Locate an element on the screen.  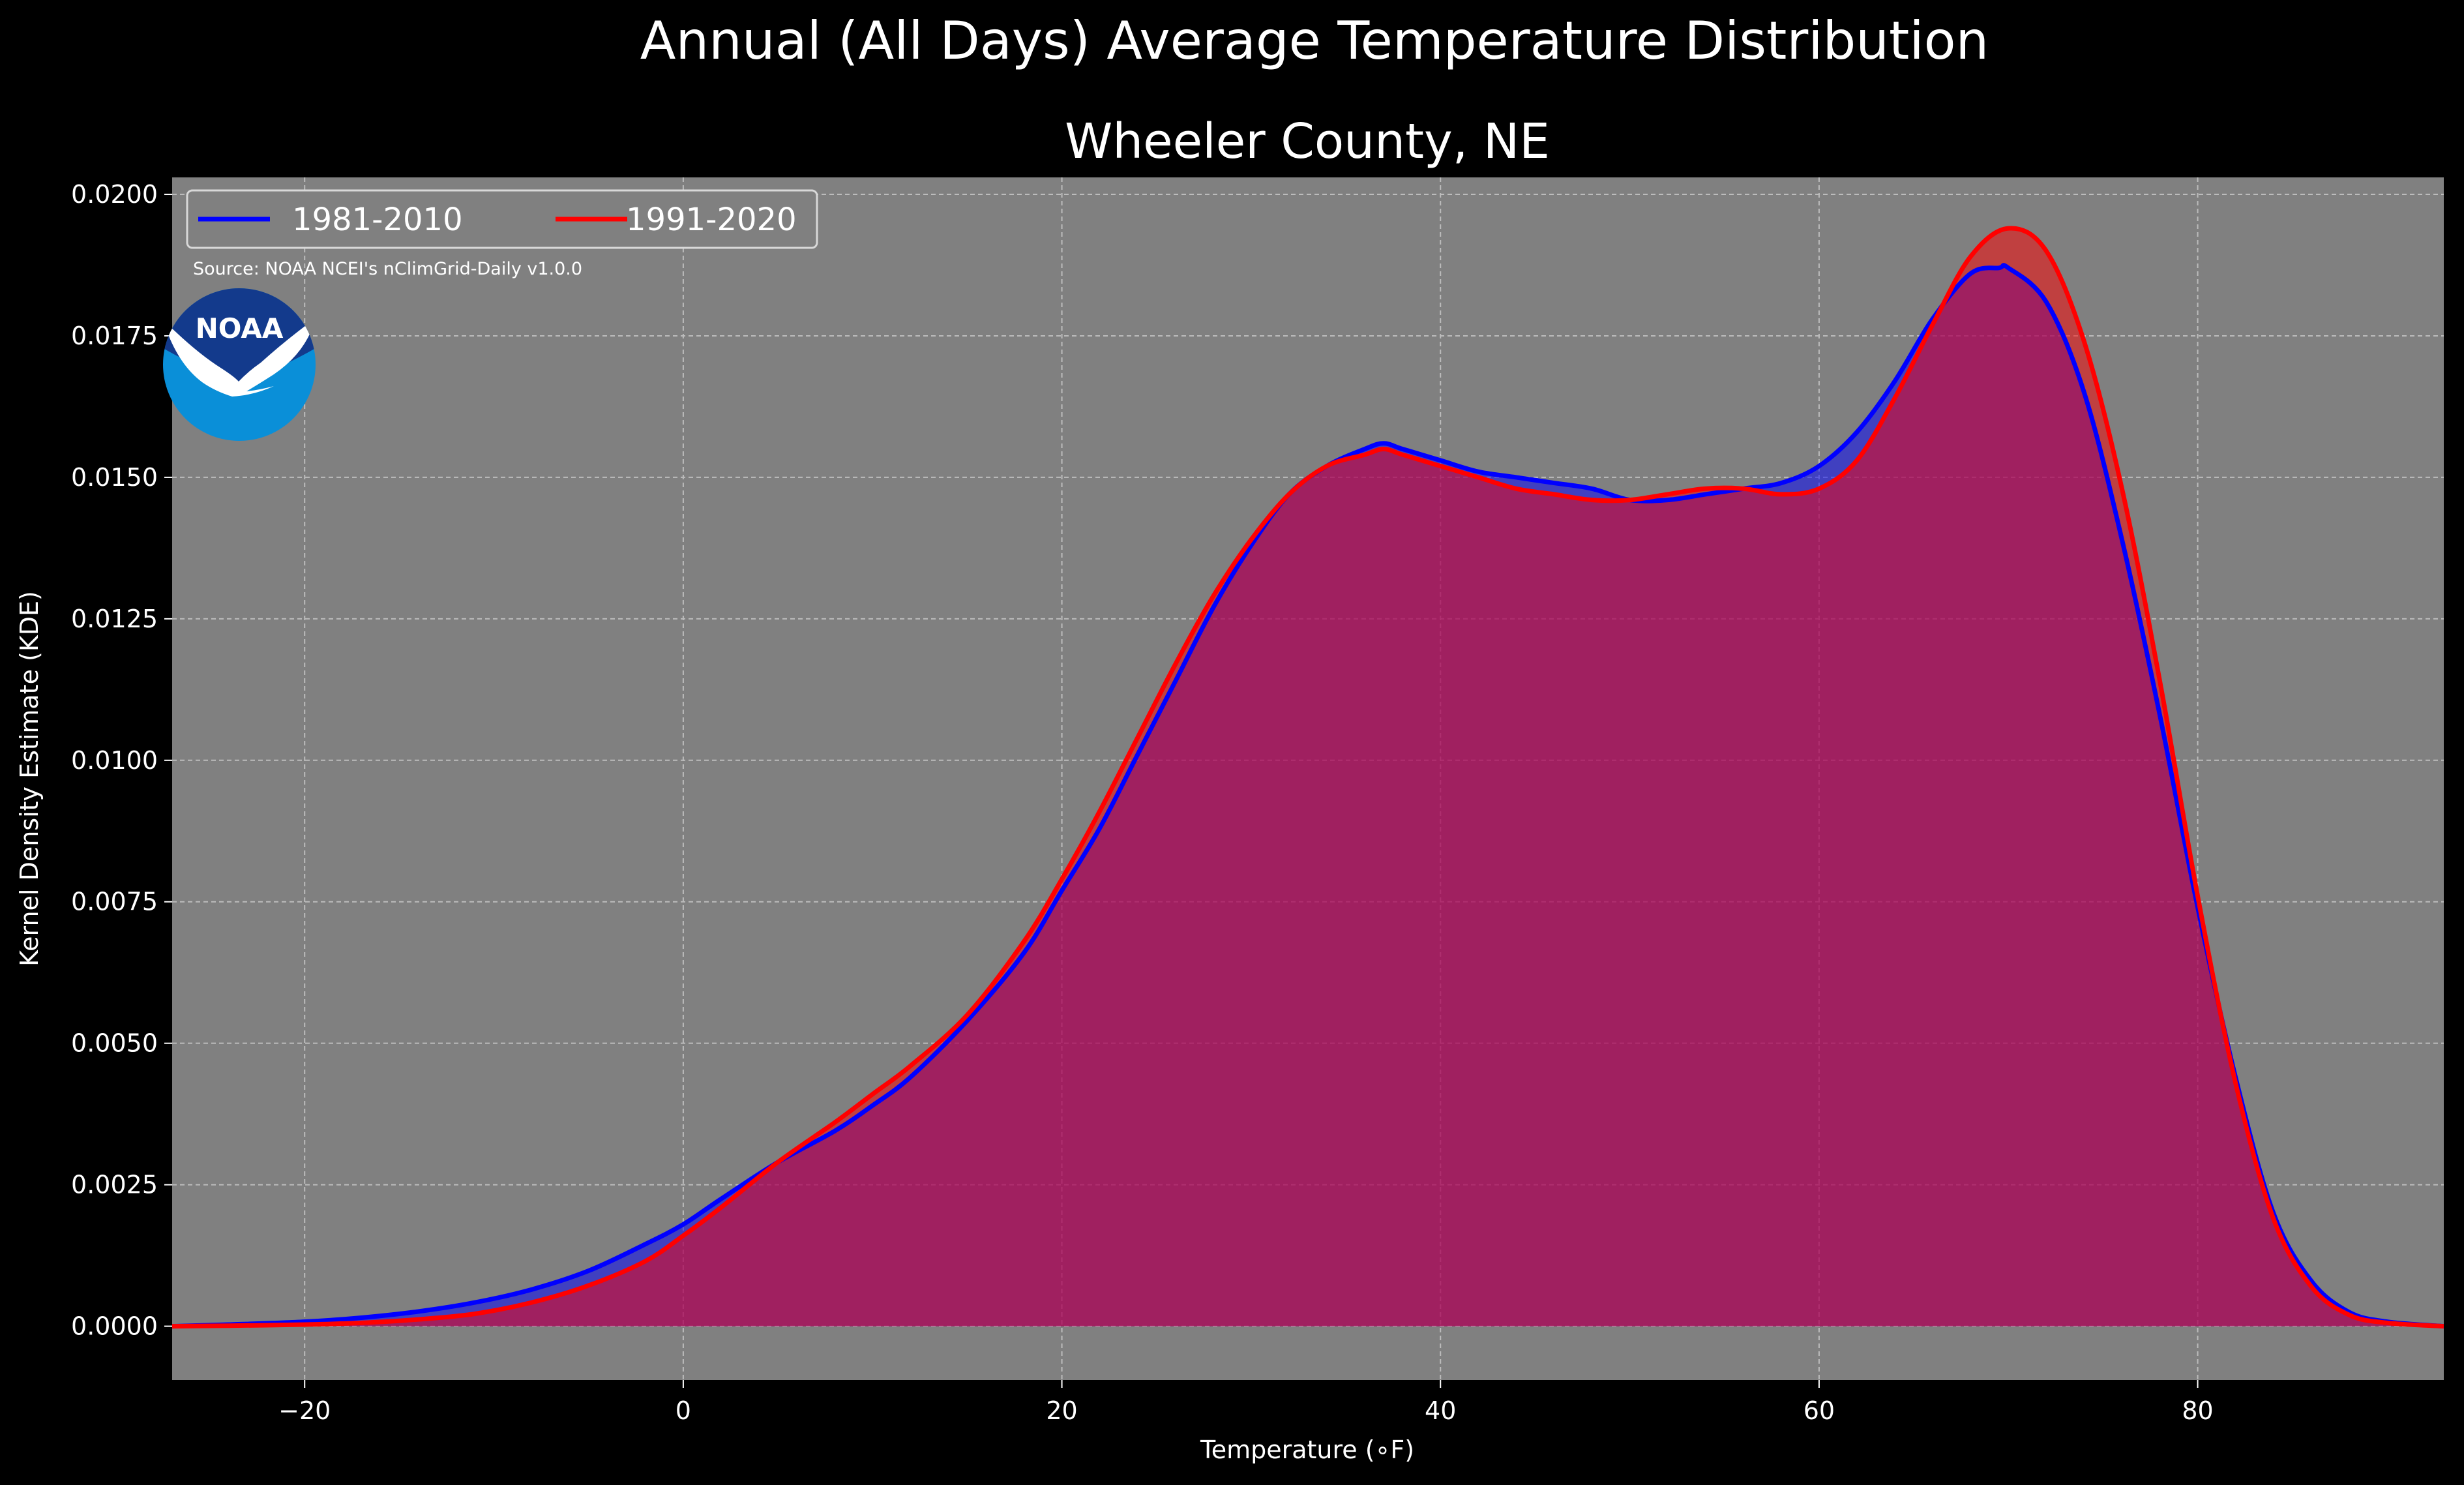
y-tick-label: 0.0000 is located at coordinates (114, 1326).